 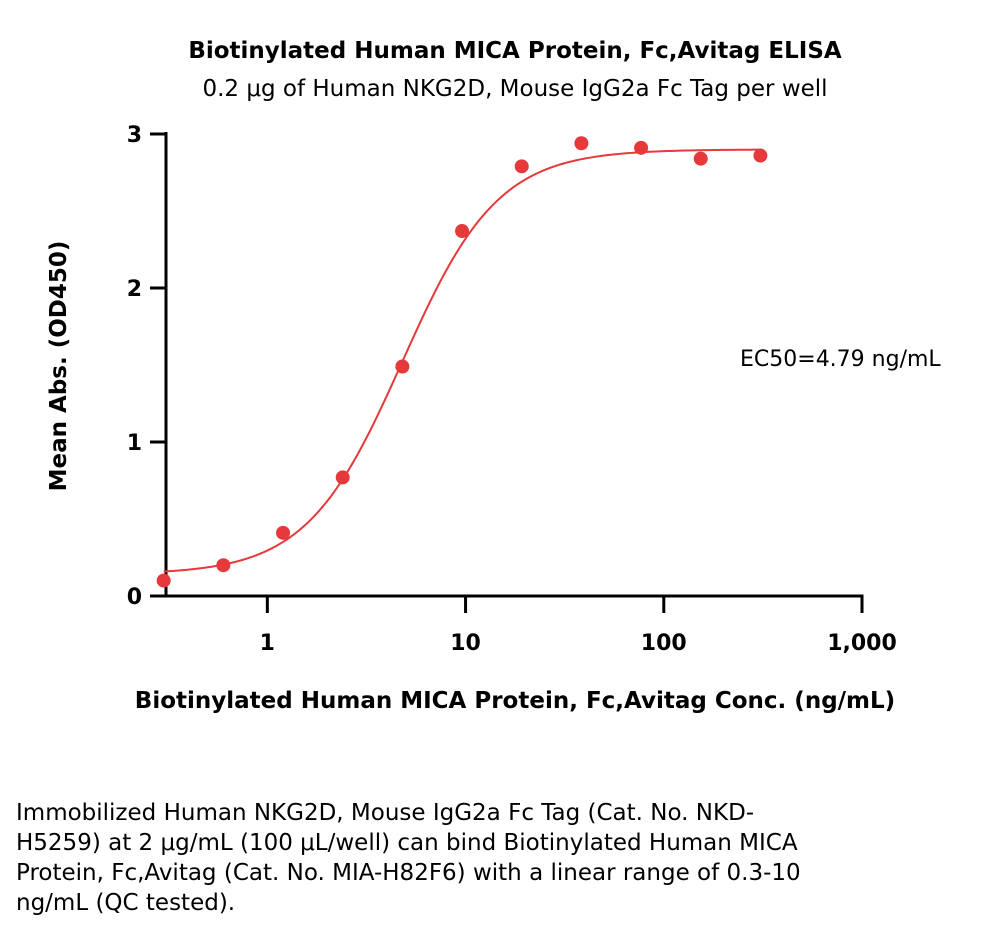 I want to click on y-tick-label: 2, so click(x=134, y=289).